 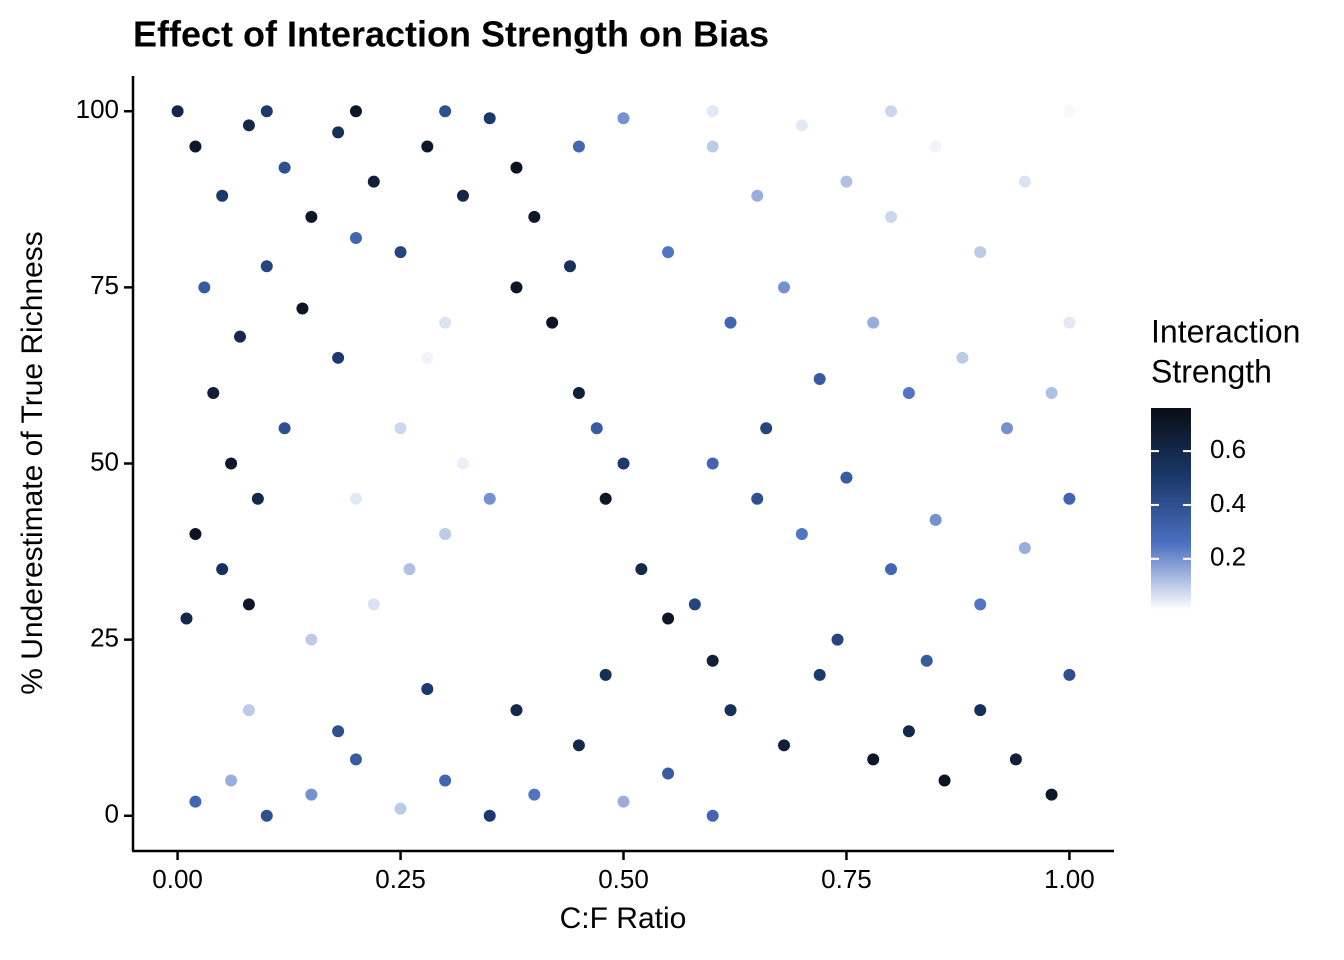 I want to click on x-tick-label: 0.75, so click(x=846, y=879).